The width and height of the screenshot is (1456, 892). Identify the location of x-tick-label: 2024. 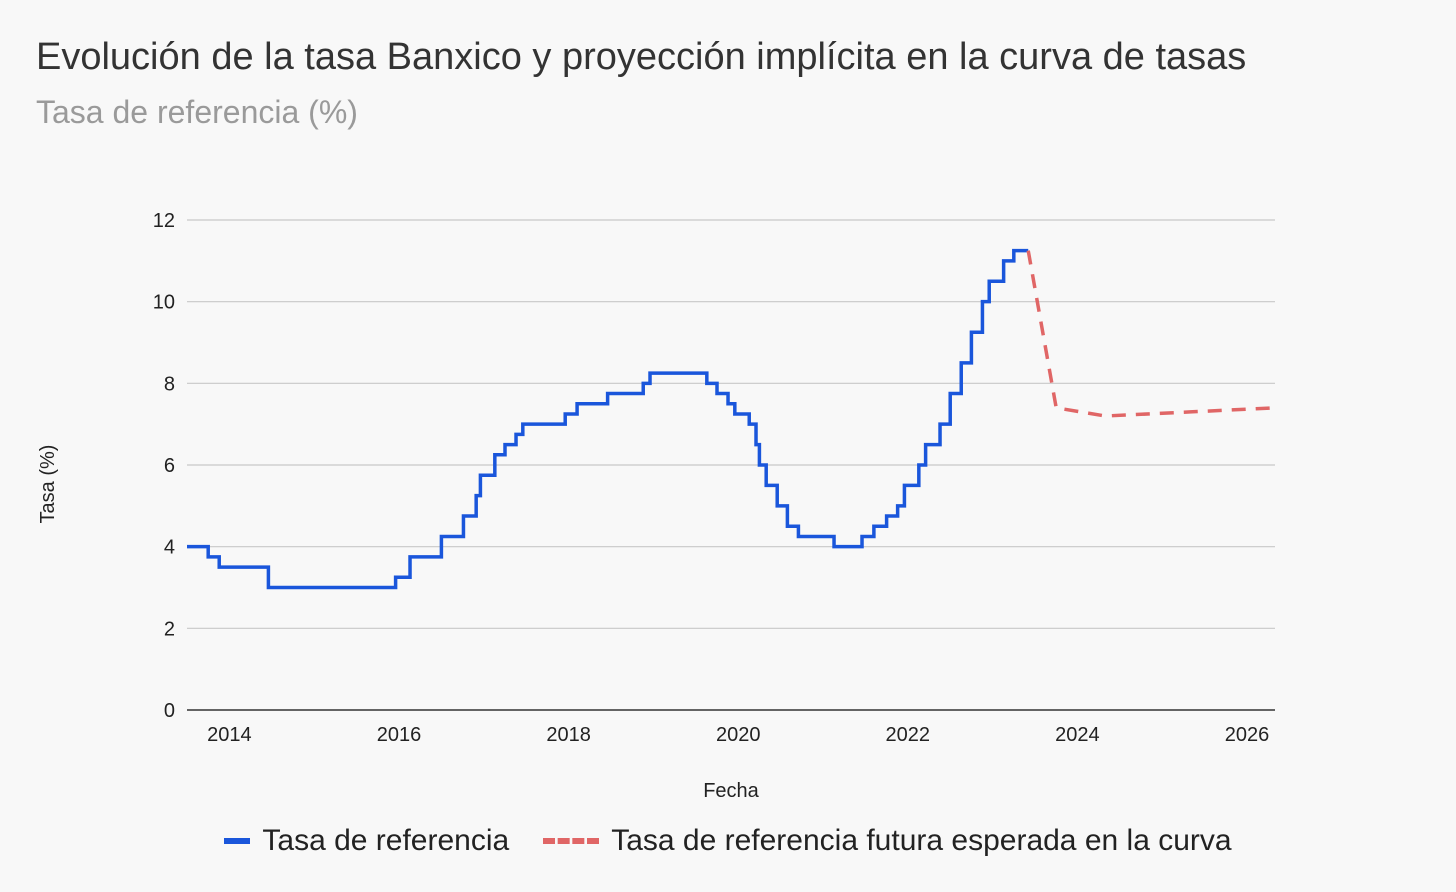
(1077, 735).